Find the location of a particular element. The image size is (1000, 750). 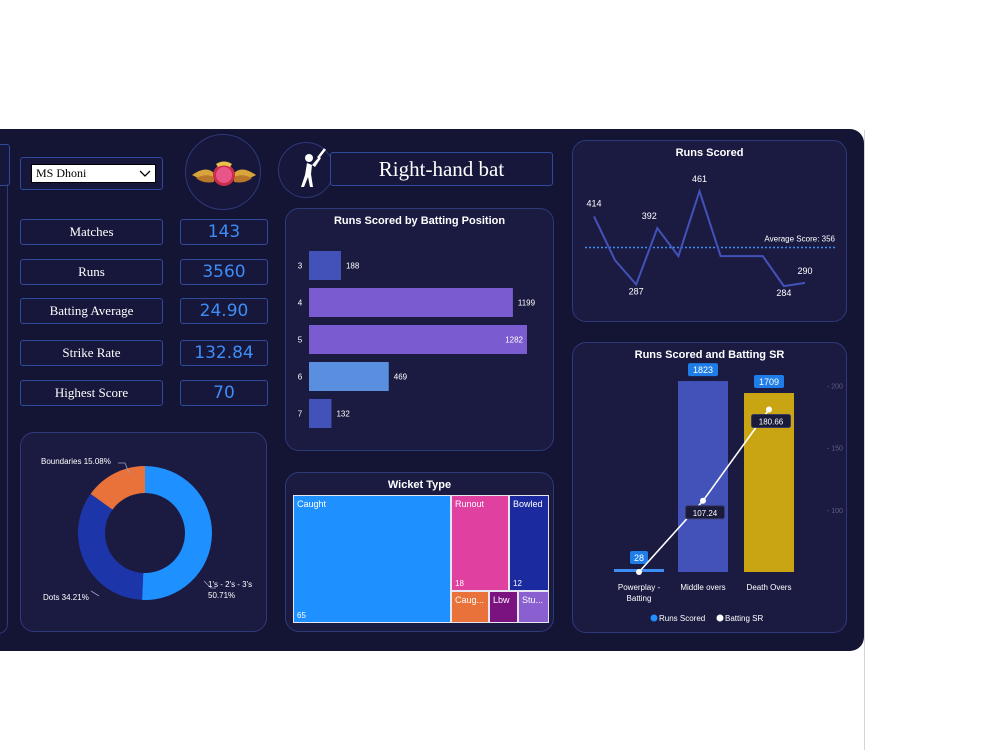

batsman-badge is located at coordinates (306, 170).